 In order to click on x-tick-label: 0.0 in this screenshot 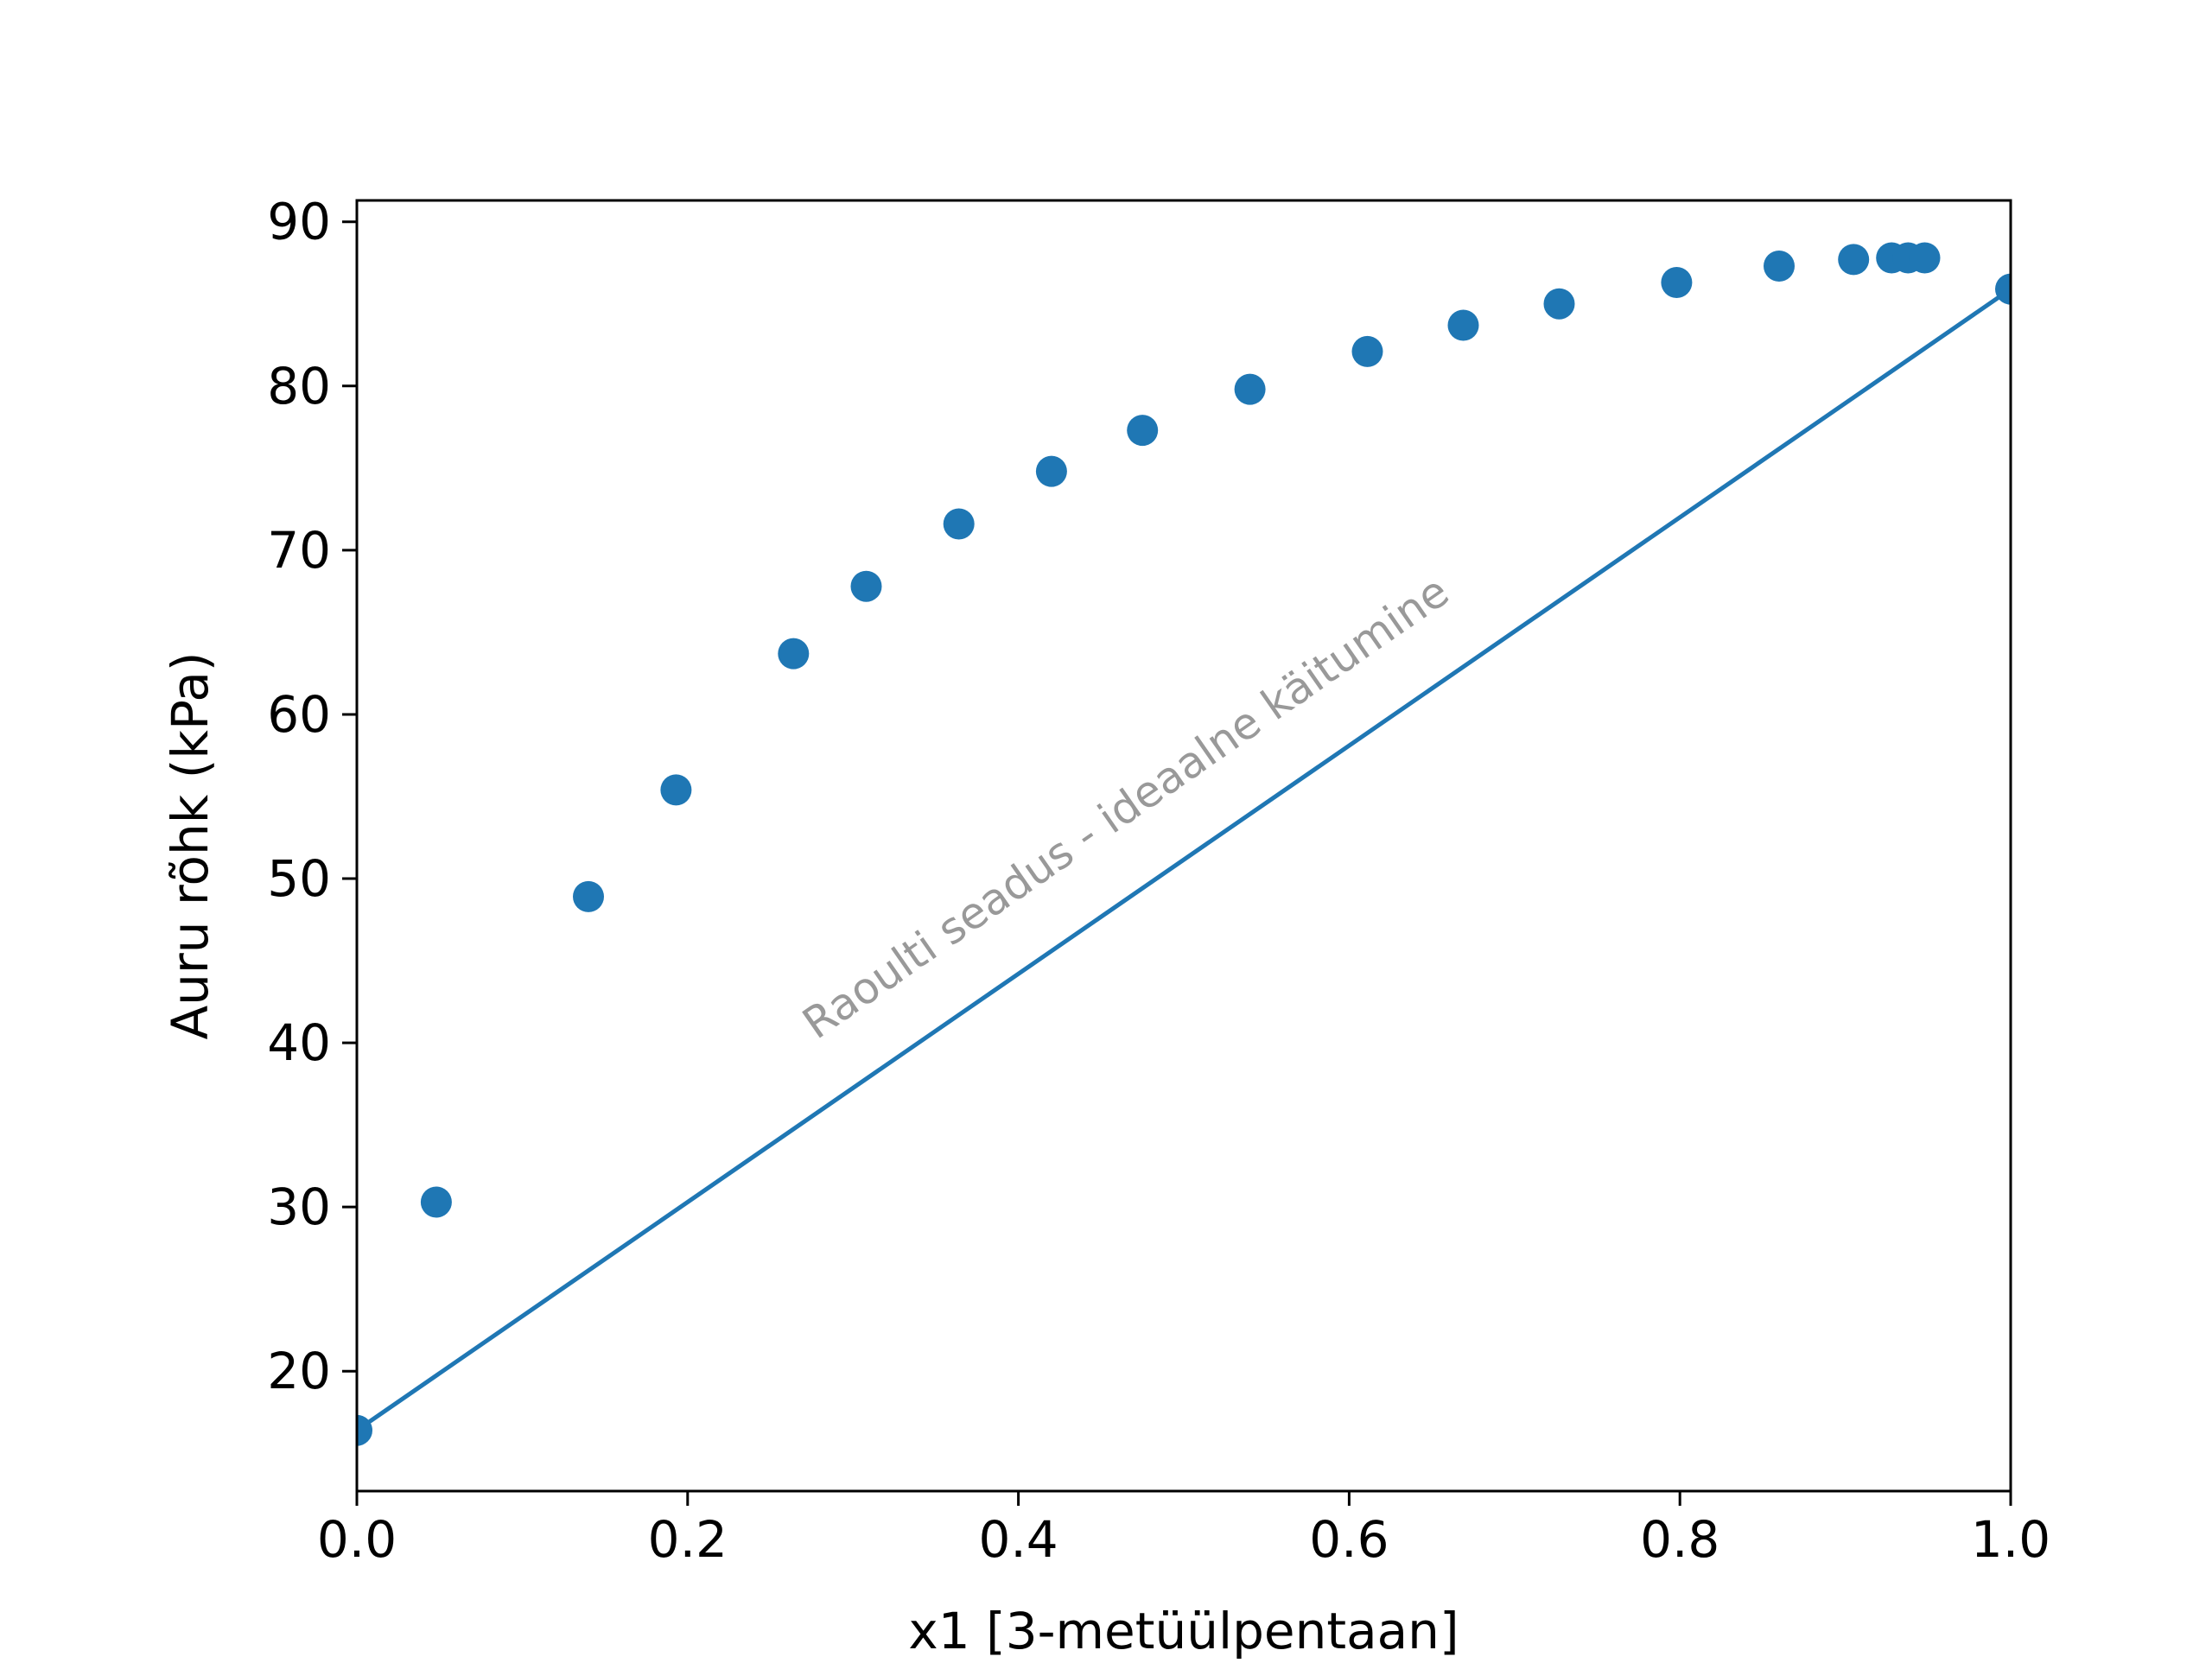, I will do `click(357, 1540)`.